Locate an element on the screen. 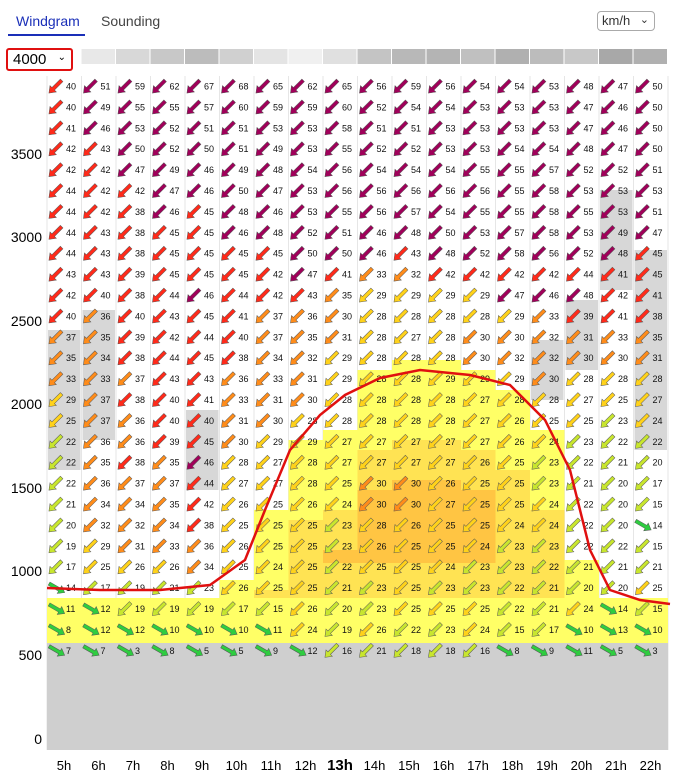 The height and width of the screenshot is (782, 677). wind-speed-label: 30 is located at coordinates (520, 337).